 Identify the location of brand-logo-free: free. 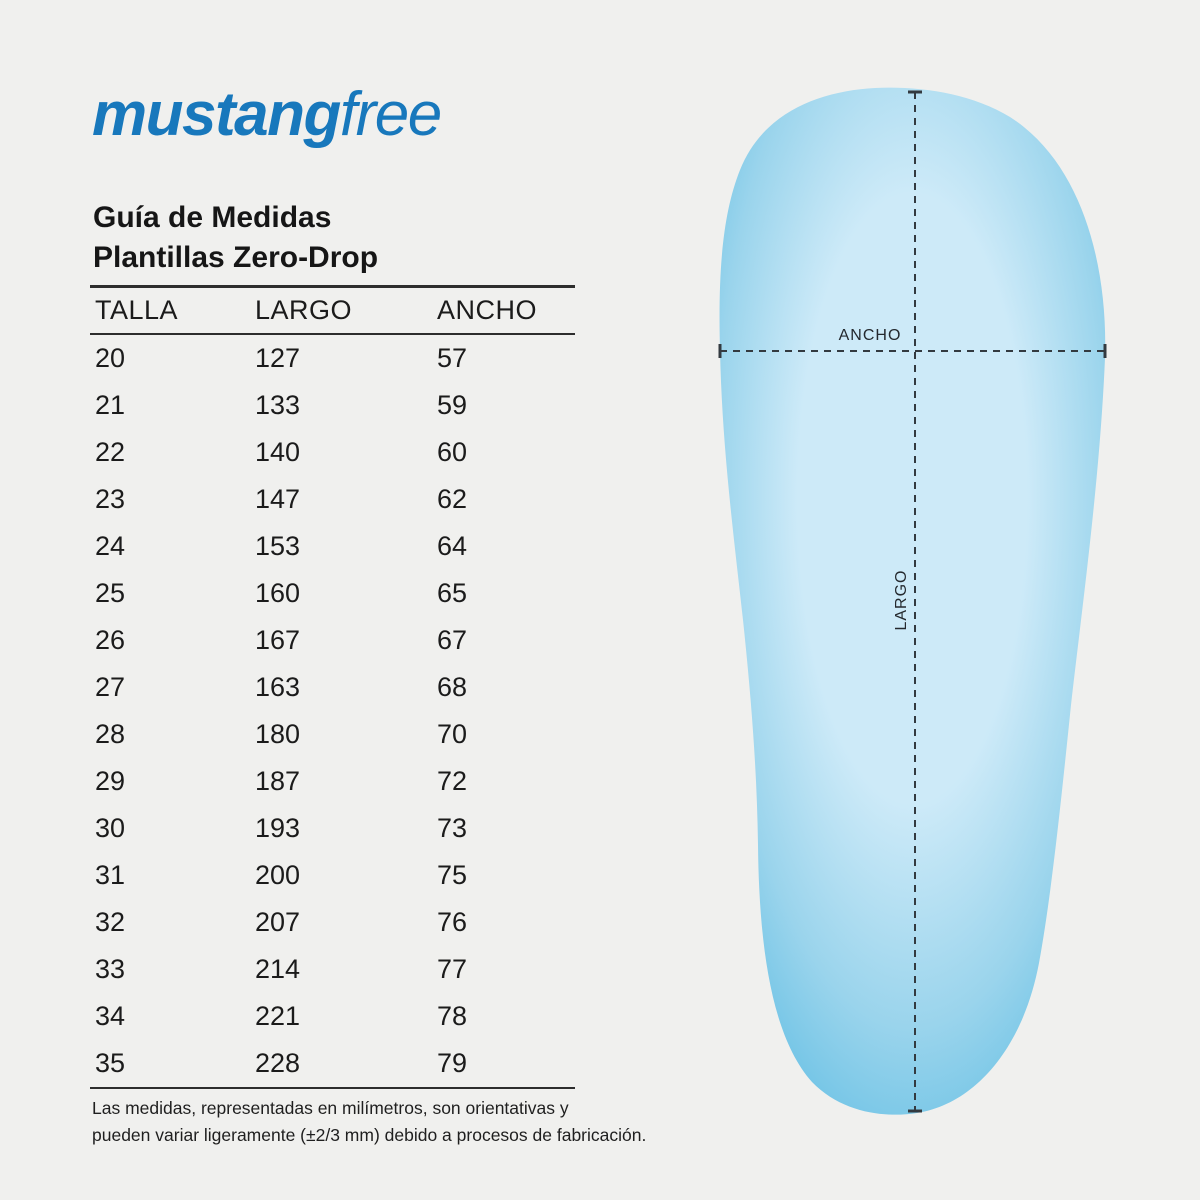
(390, 114).